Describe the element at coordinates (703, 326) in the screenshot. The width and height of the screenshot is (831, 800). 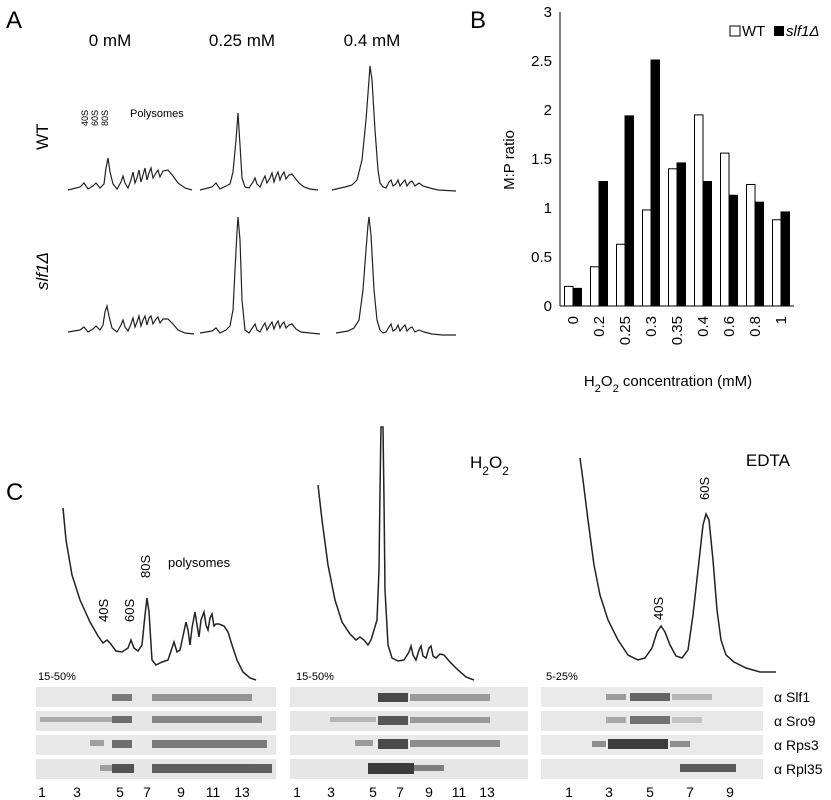
I see `x-tick-label: 0.4` at that location.